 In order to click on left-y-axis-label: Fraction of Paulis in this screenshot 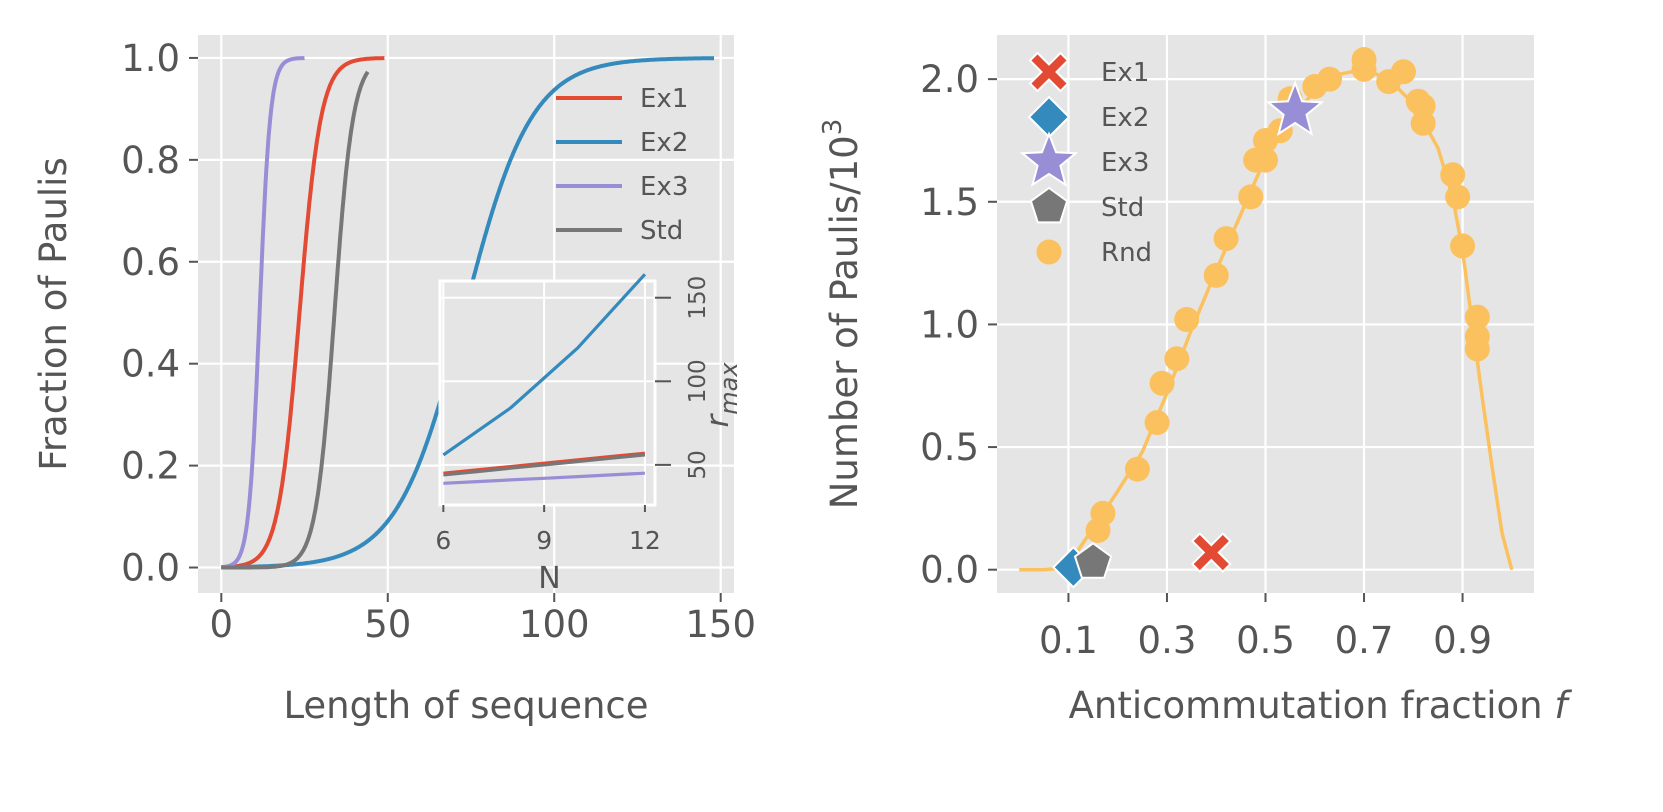, I will do `click(53, 314)`.